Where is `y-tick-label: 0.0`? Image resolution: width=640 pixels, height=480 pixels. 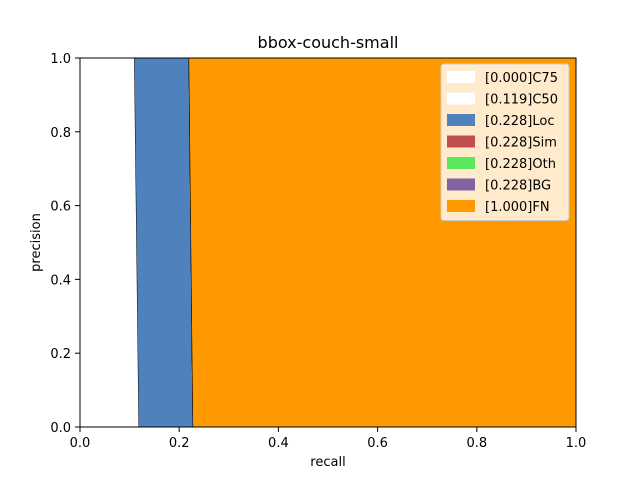 y-tick-label: 0.0 is located at coordinates (60, 428).